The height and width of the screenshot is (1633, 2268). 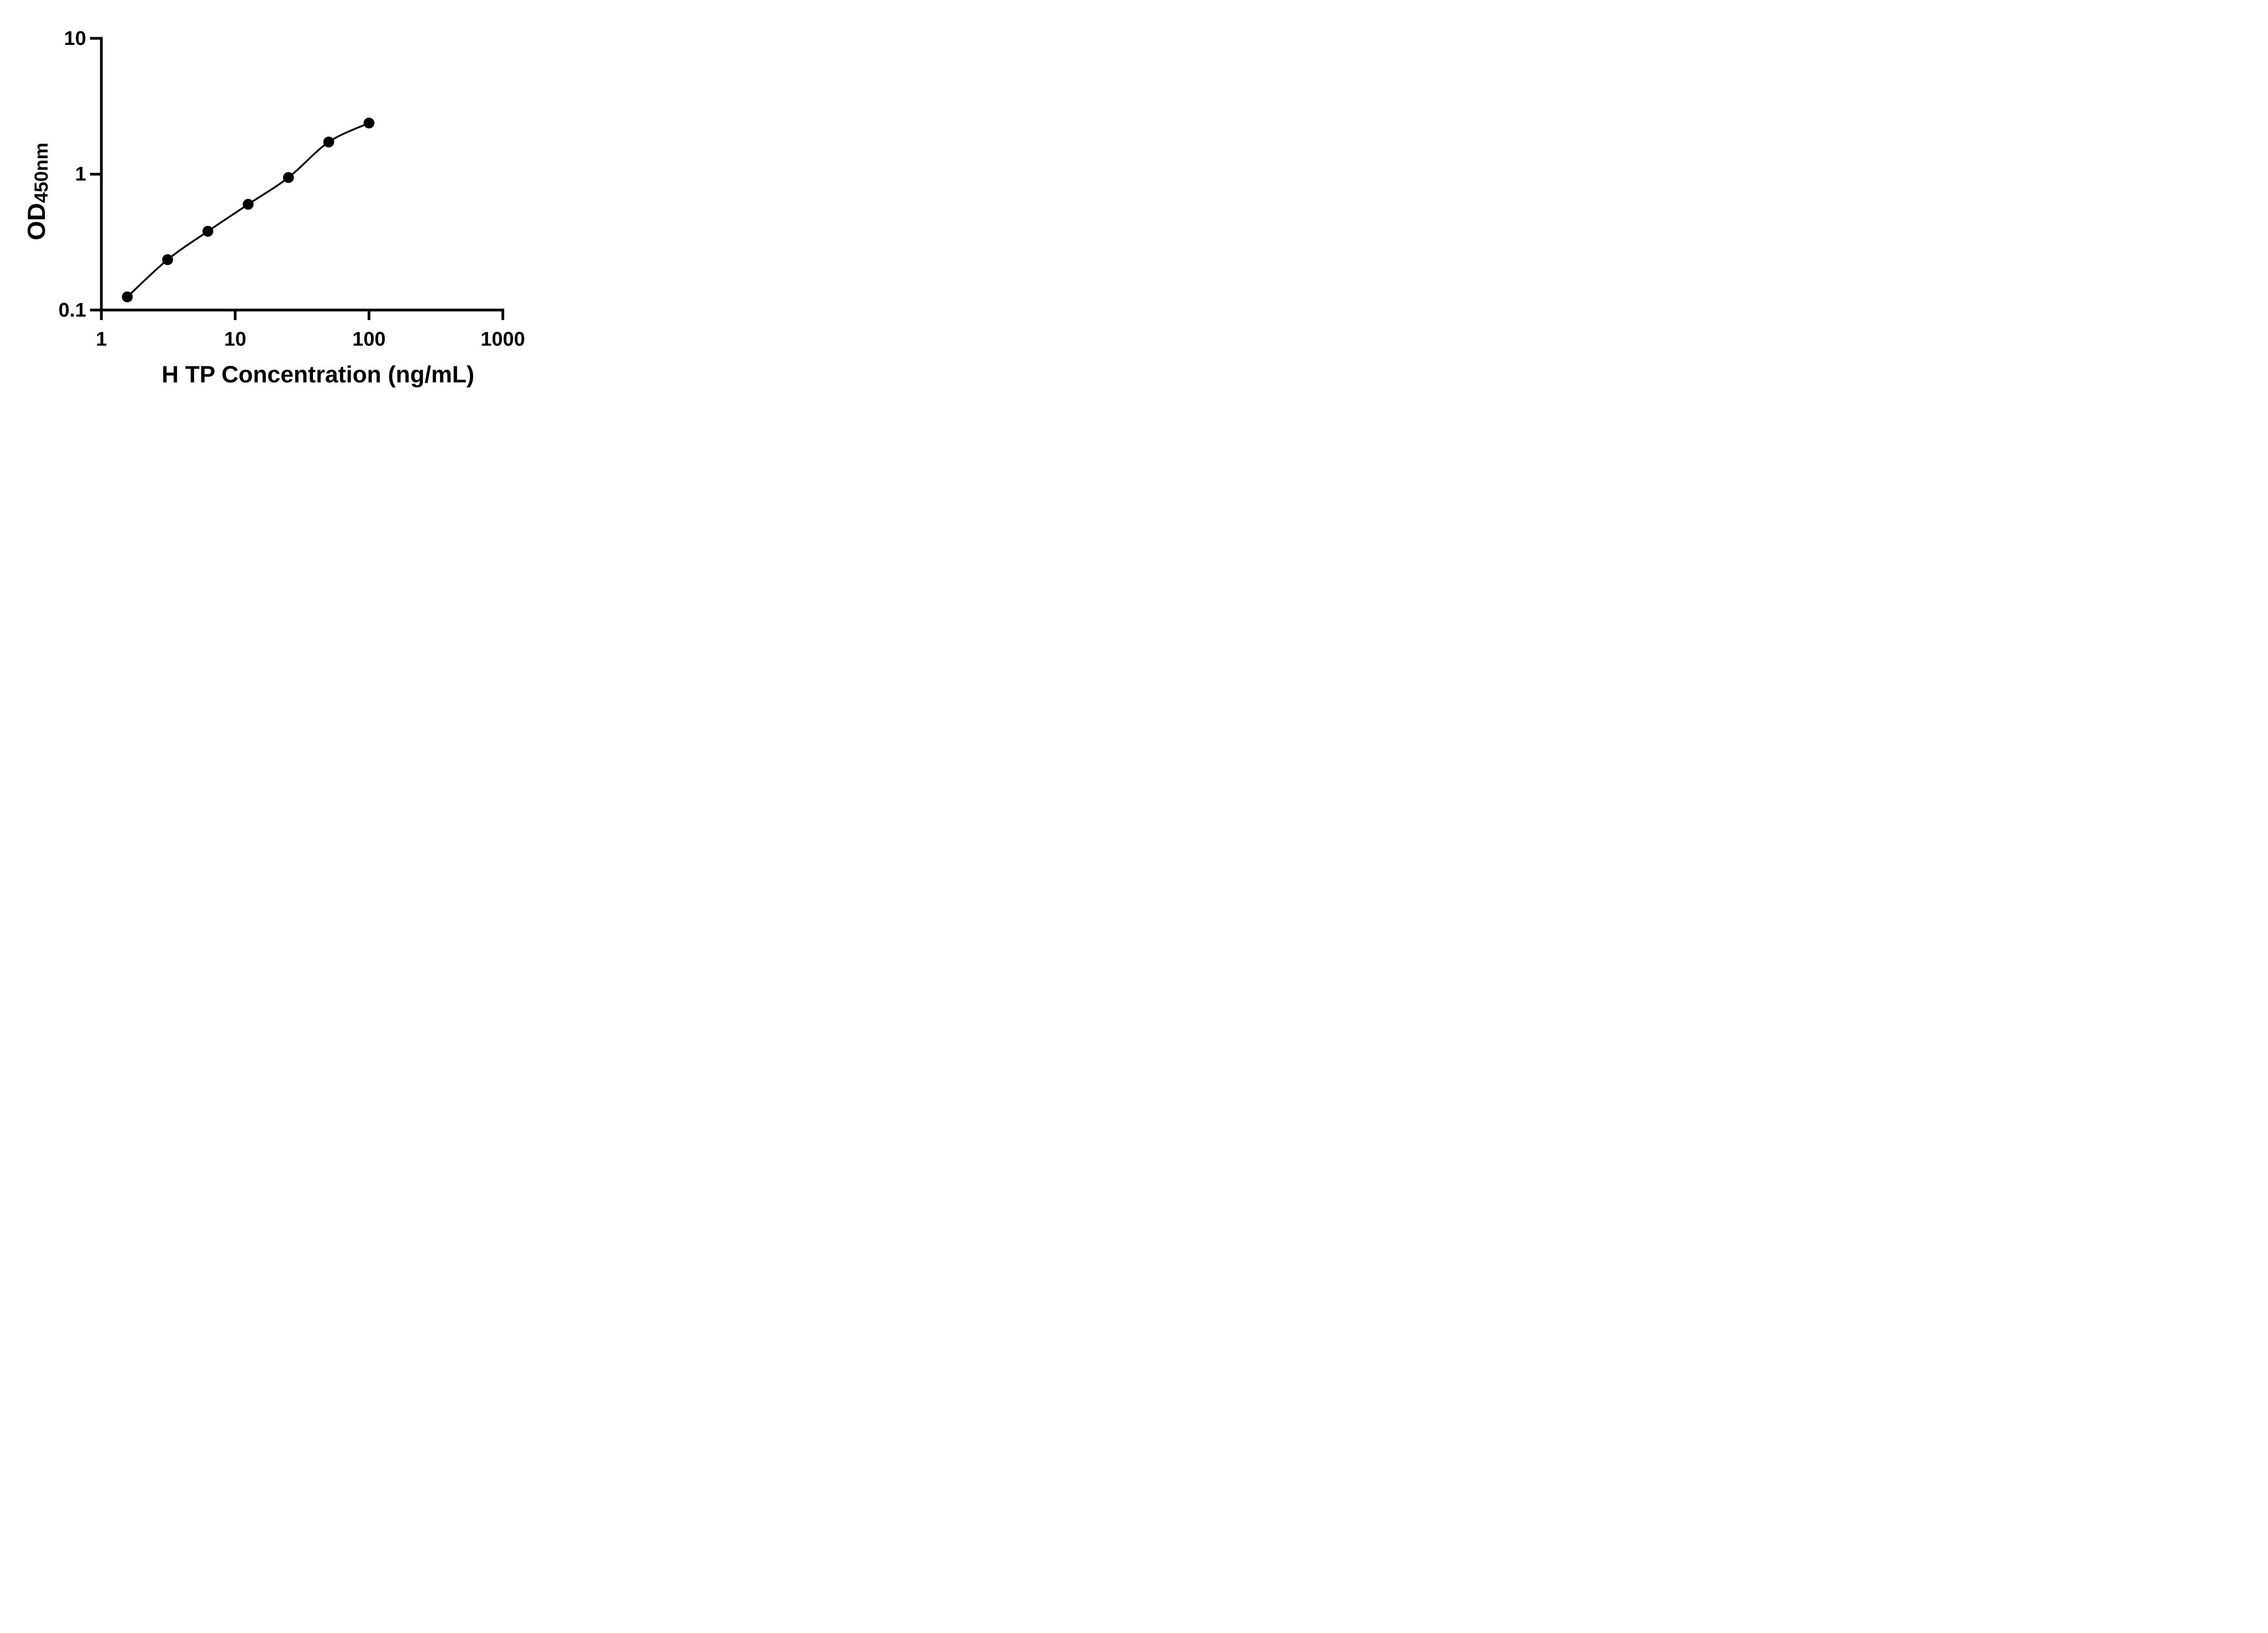 What do you see at coordinates (503, 339) in the screenshot?
I see `x-tick-label: 1000` at bounding box center [503, 339].